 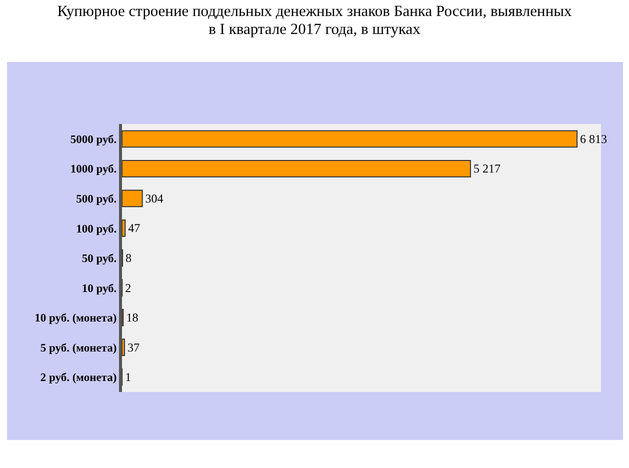 I want to click on data-label: 304, so click(x=154, y=198).